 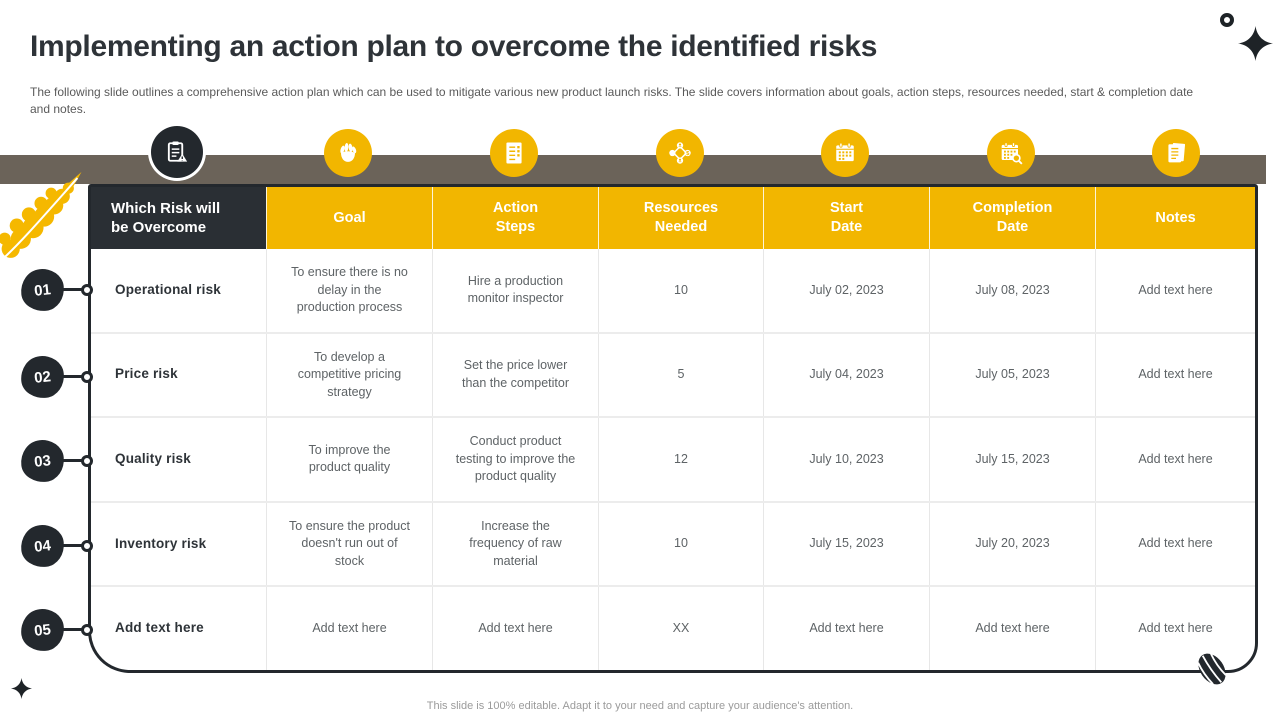 What do you see at coordinates (515, 375) in the screenshot?
I see `cell-action: Set the price lower than the competitor` at bounding box center [515, 375].